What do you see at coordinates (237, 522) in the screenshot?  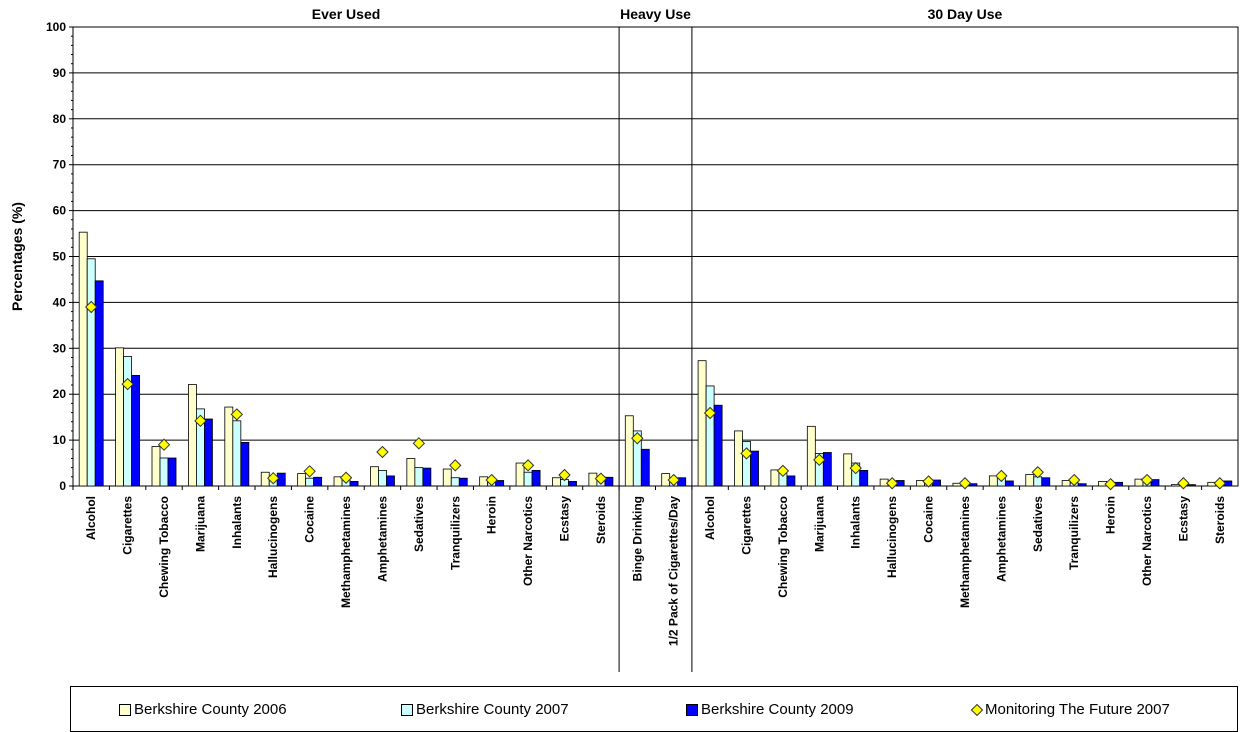 I see `category-label: Inhalants` at bounding box center [237, 522].